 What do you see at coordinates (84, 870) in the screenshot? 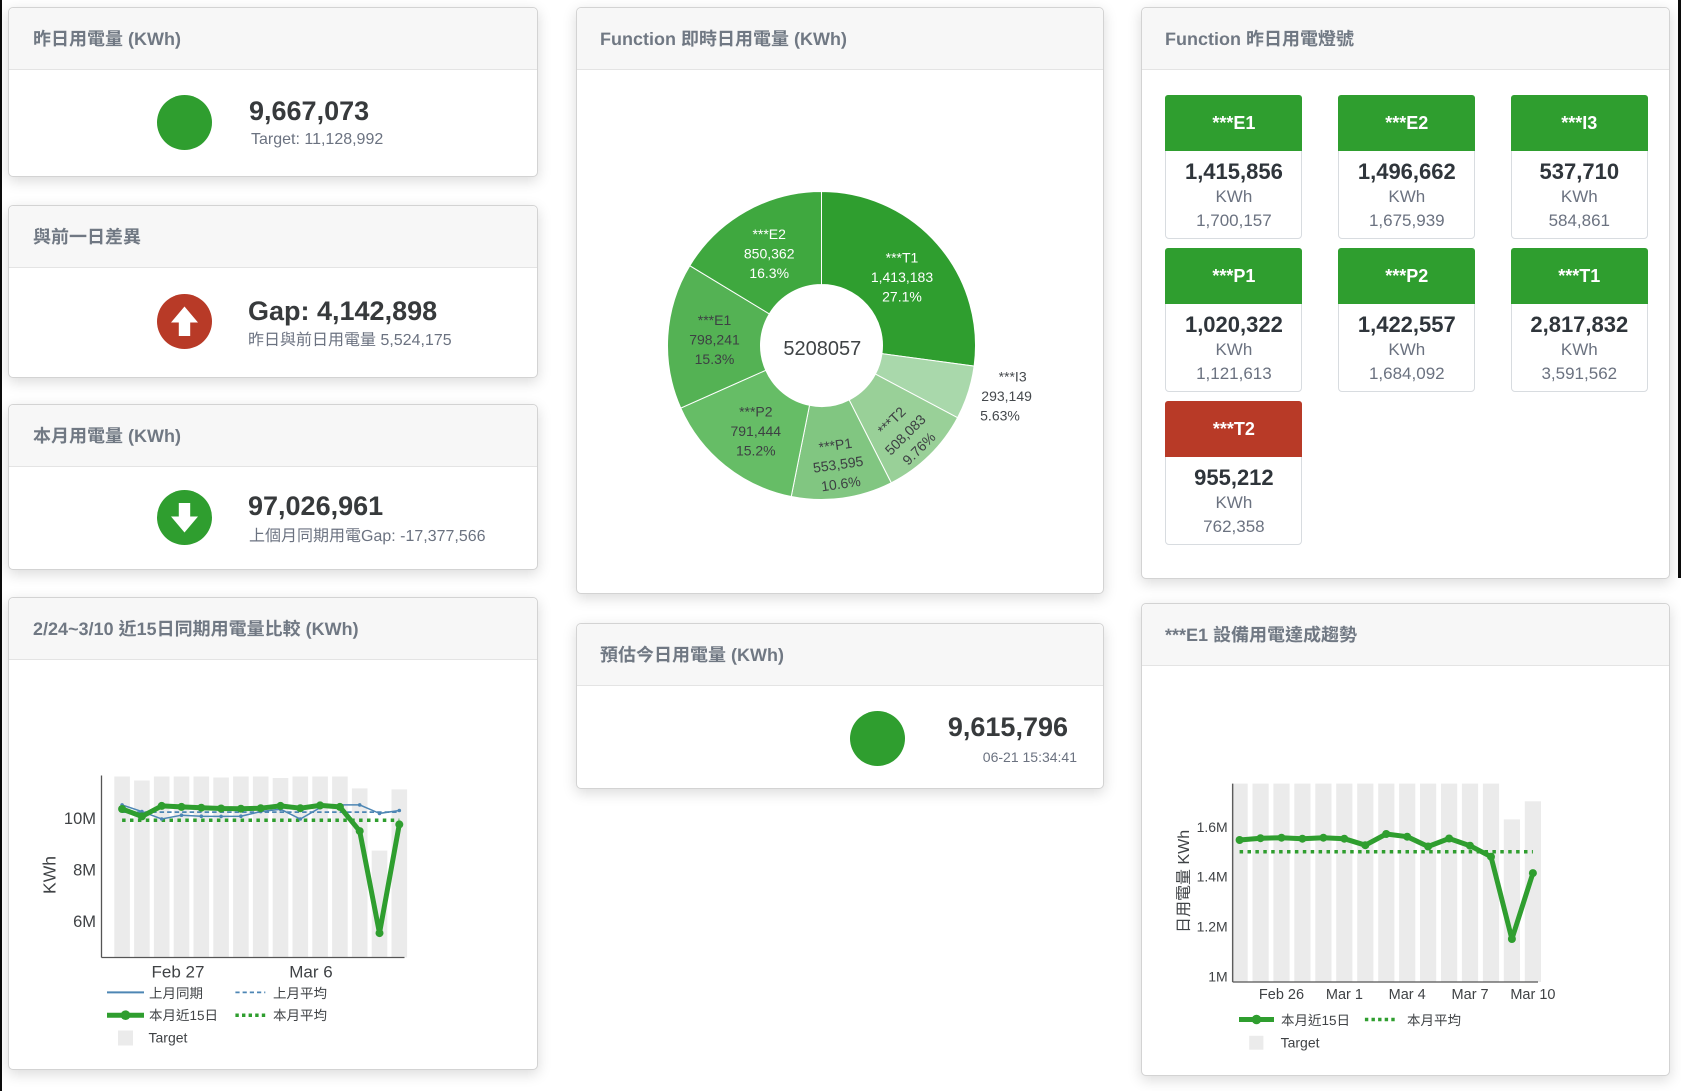
I see `svg-text: 8M` at bounding box center [84, 870].